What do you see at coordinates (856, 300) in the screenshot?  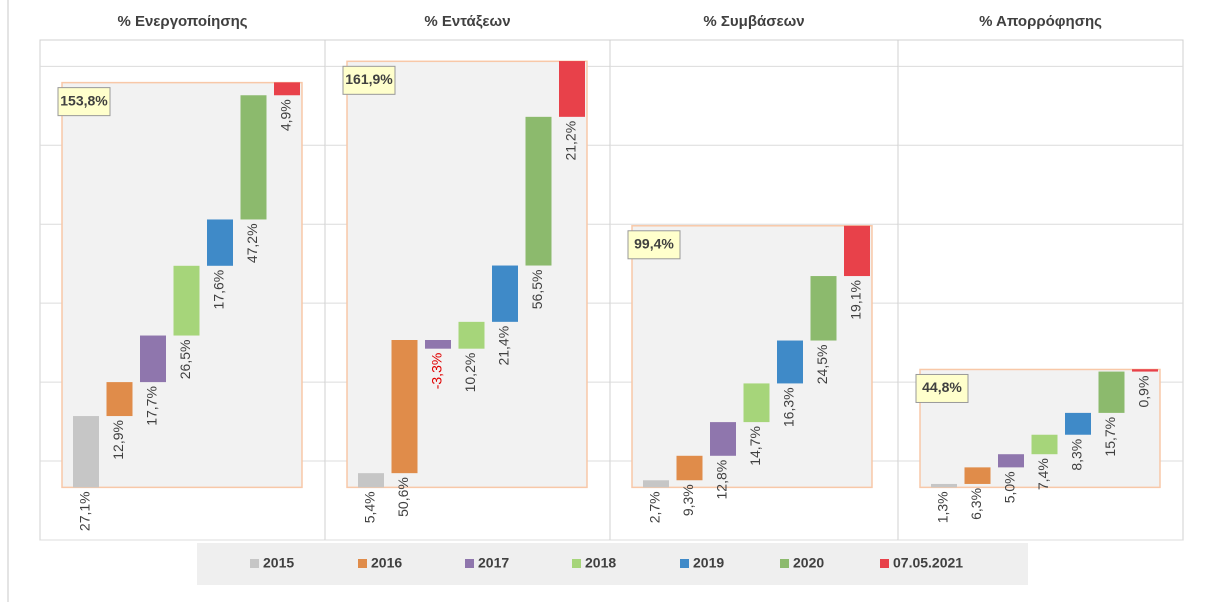 I see `value-label: 19,1%` at bounding box center [856, 300].